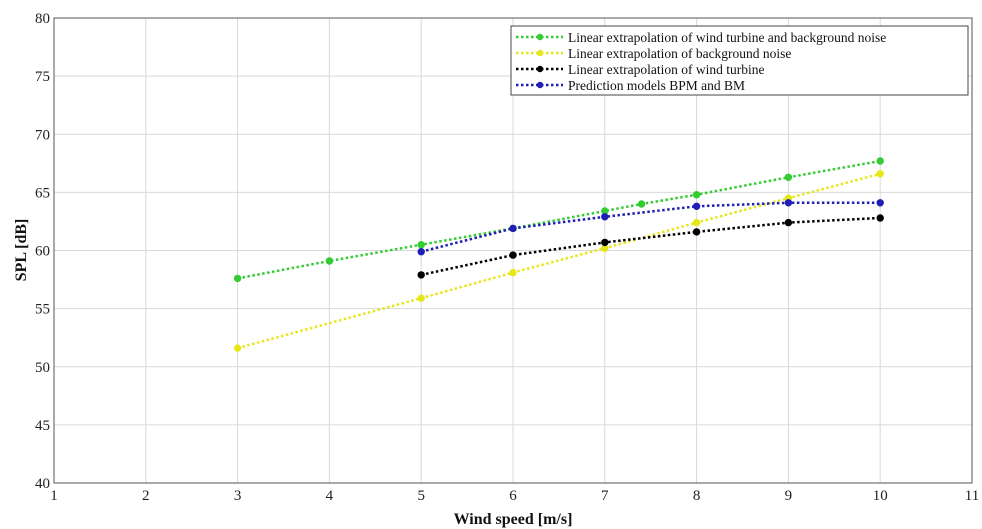  Describe the element at coordinates (972, 496) in the screenshot. I see `x-tick-label: 11` at that location.